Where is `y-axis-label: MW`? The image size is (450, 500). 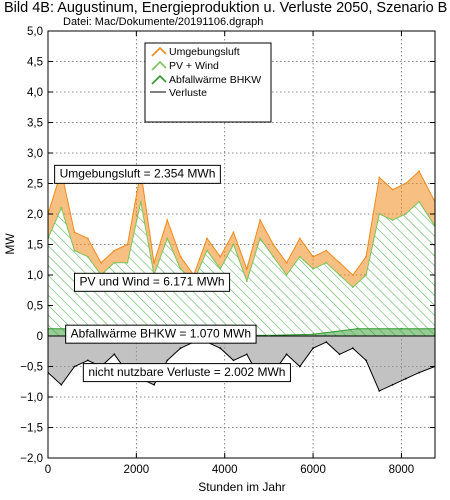 y-axis-label: MW is located at coordinates (10, 244).